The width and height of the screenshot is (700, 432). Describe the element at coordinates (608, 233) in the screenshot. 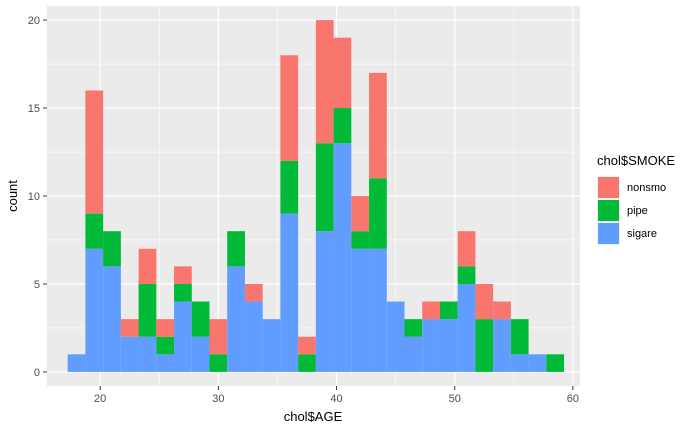

I see `legend-swatch-sigare` at that location.